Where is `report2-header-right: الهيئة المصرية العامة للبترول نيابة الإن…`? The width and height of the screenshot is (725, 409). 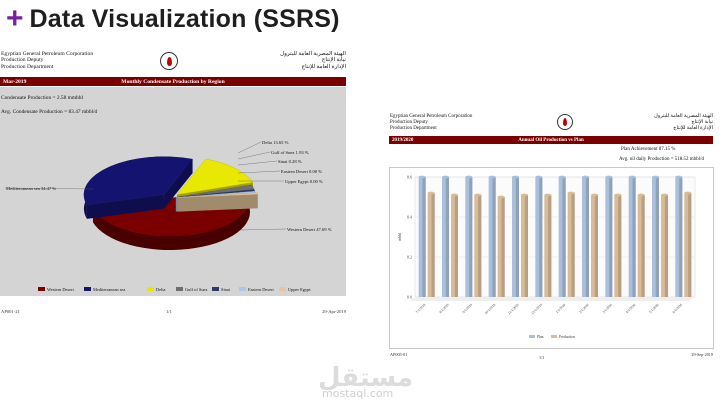
report2-header-right: الهيئة المصرية العامة للبترول نيابة الإن… is located at coordinates (683, 122).